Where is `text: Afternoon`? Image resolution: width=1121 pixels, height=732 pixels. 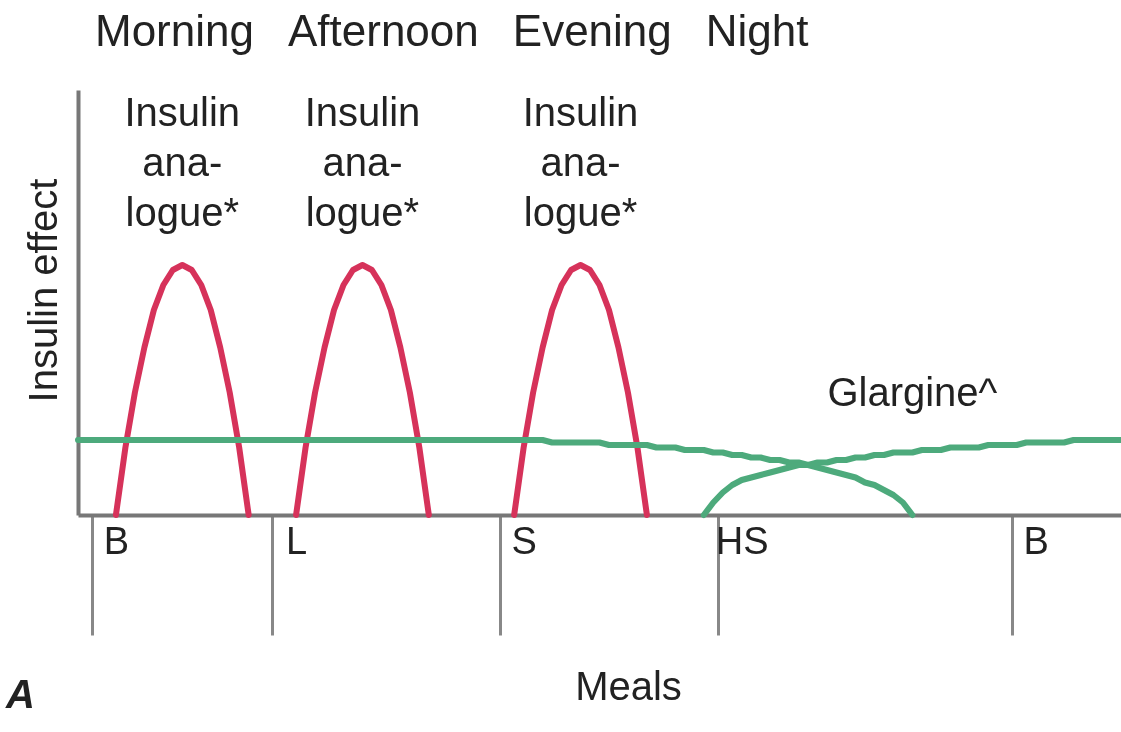
text: Afternoon is located at coordinates (383, 30).